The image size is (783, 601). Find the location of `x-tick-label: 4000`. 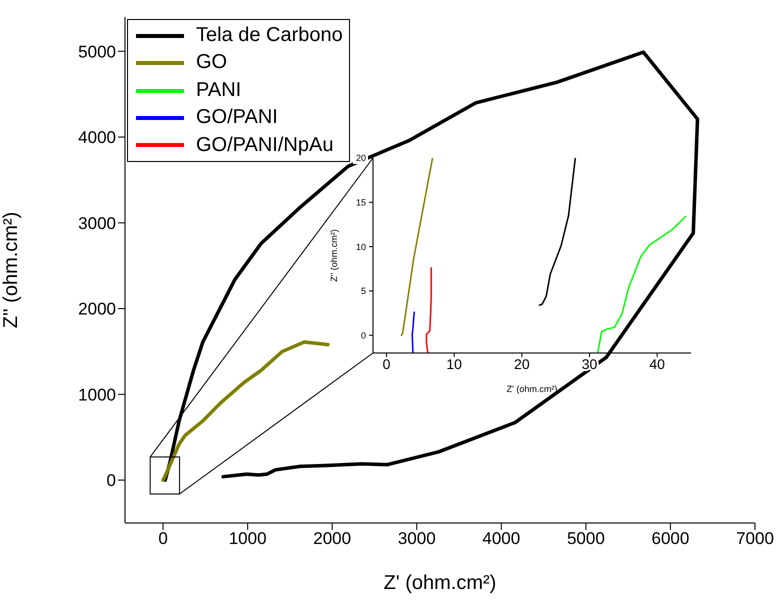

x-tick-label: 4000 is located at coordinates (501, 538).